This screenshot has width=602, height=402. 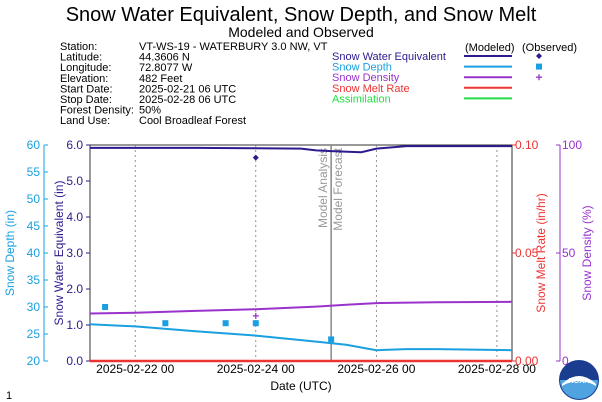 What do you see at coordinates (166, 68) in the screenshot?
I see `station-info-value: 72.8077 W` at bounding box center [166, 68].